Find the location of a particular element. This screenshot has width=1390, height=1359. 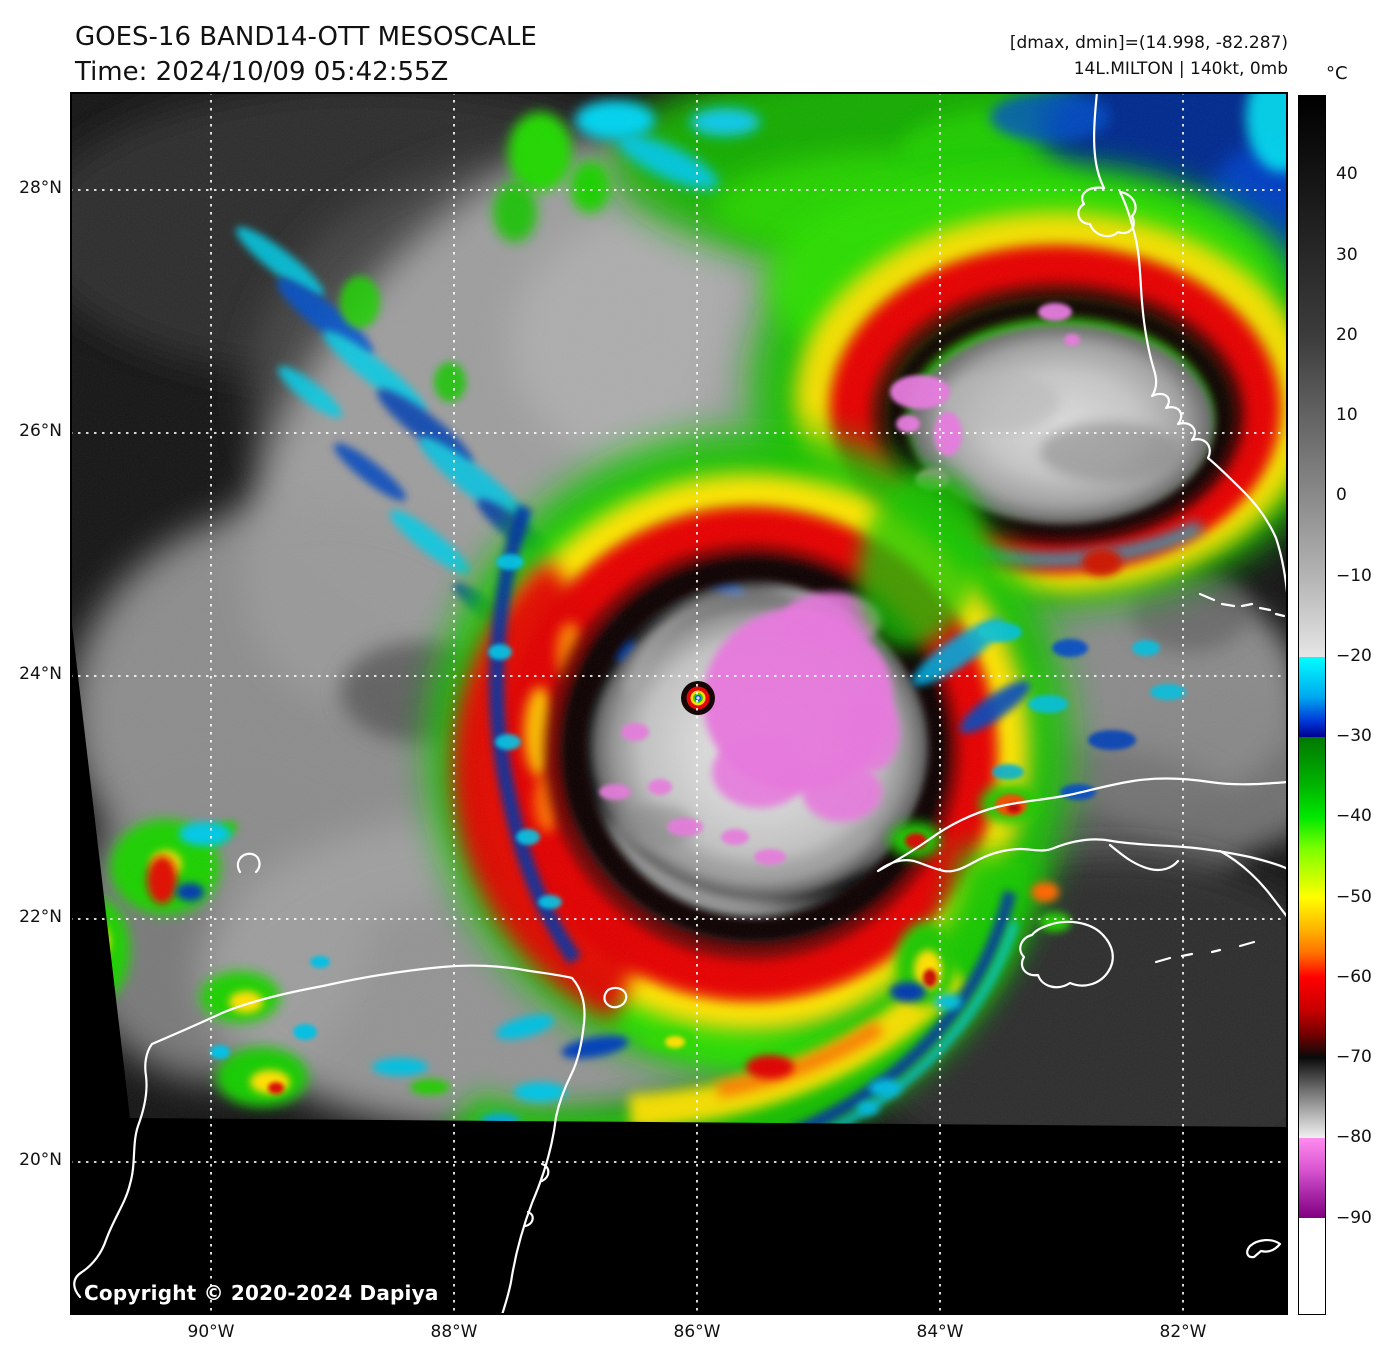

coastline-florida is located at coordinates (1182, 348).